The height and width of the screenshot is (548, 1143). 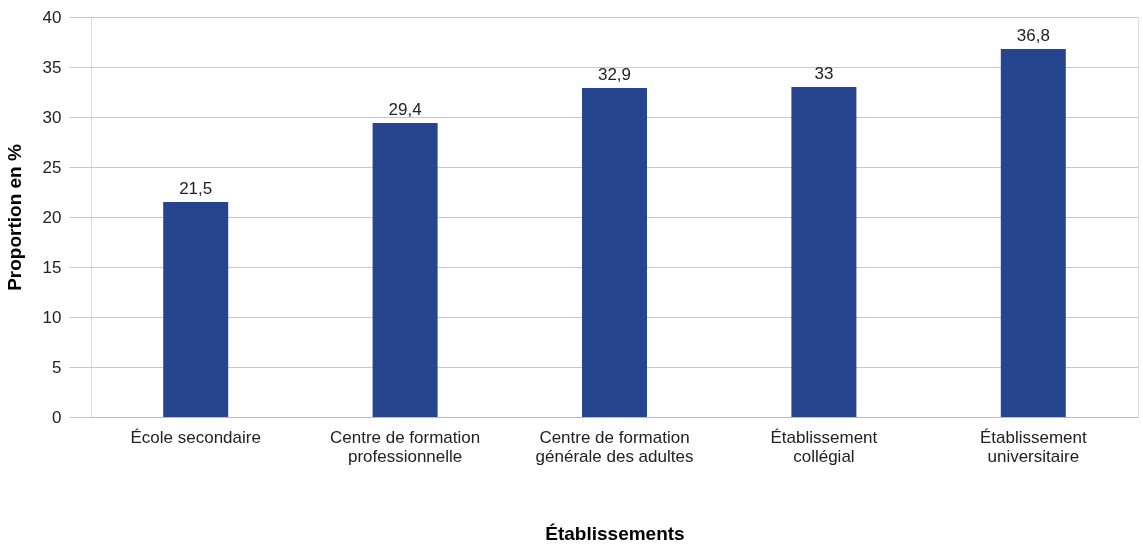 What do you see at coordinates (1033, 35) in the screenshot?
I see `data-label: 36,8` at bounding box center [1033, 35].